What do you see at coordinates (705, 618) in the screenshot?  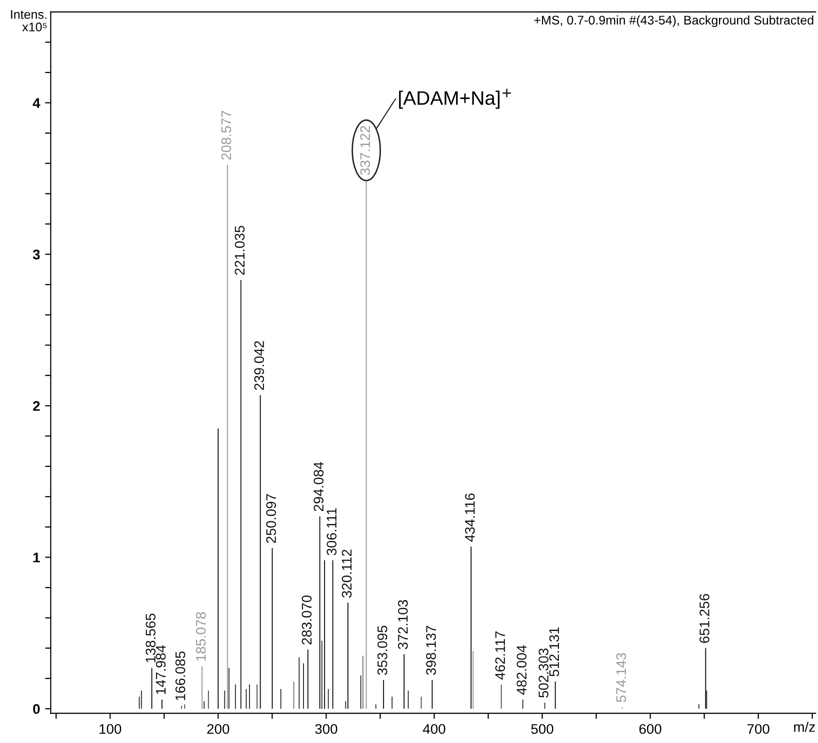 I see `annotation: 651.256` at bounding box center [705, 618].